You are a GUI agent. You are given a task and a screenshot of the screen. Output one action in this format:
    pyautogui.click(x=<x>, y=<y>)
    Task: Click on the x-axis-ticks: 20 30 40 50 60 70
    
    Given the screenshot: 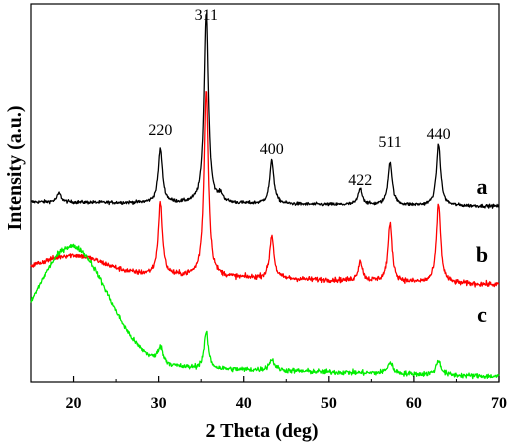 What is the action you would take?
    pyautogui.click(x=268, y=394)
    